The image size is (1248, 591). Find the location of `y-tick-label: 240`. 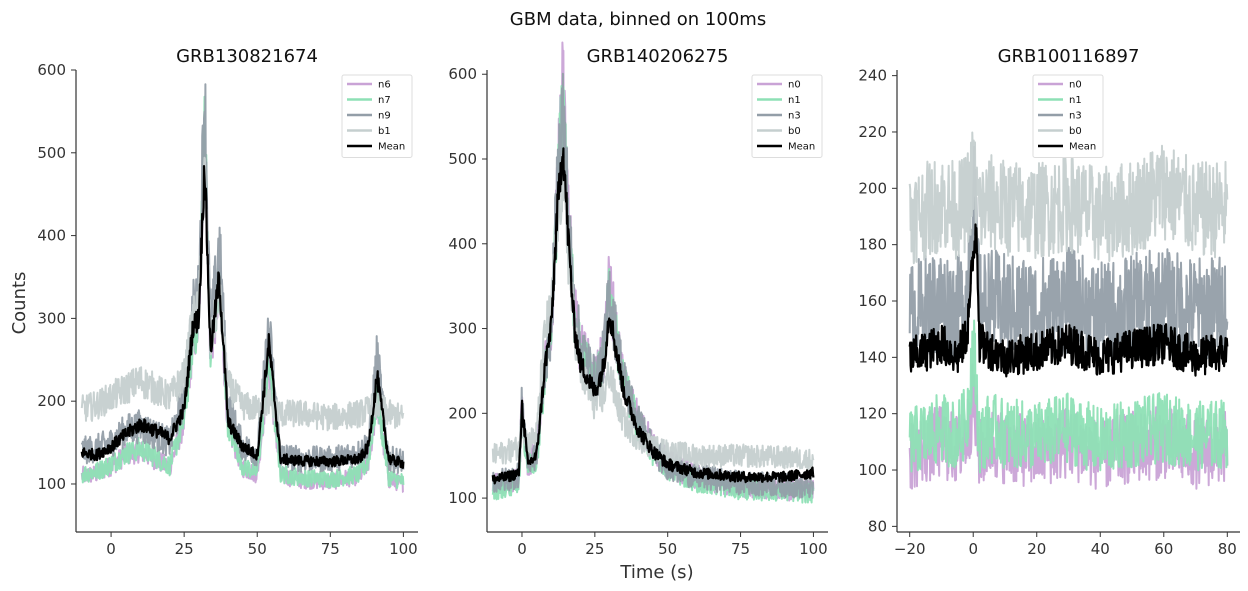

y-tick-label: 240 is located at coordinates (872, 76).